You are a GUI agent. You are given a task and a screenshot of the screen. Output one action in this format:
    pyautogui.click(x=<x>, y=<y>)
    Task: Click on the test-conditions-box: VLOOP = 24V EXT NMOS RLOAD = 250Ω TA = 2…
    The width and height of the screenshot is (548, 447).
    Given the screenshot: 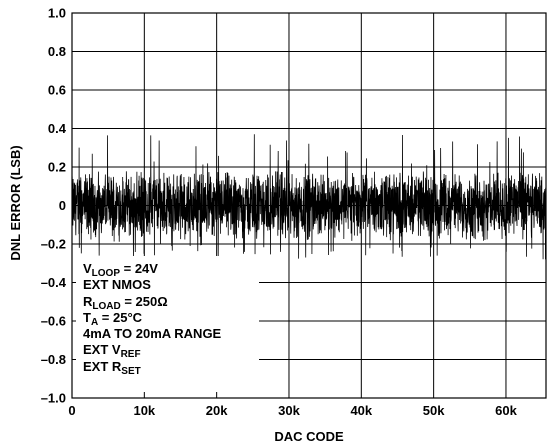 What is the action you would take?
    pyautogui.click(x=167, y=324)
    